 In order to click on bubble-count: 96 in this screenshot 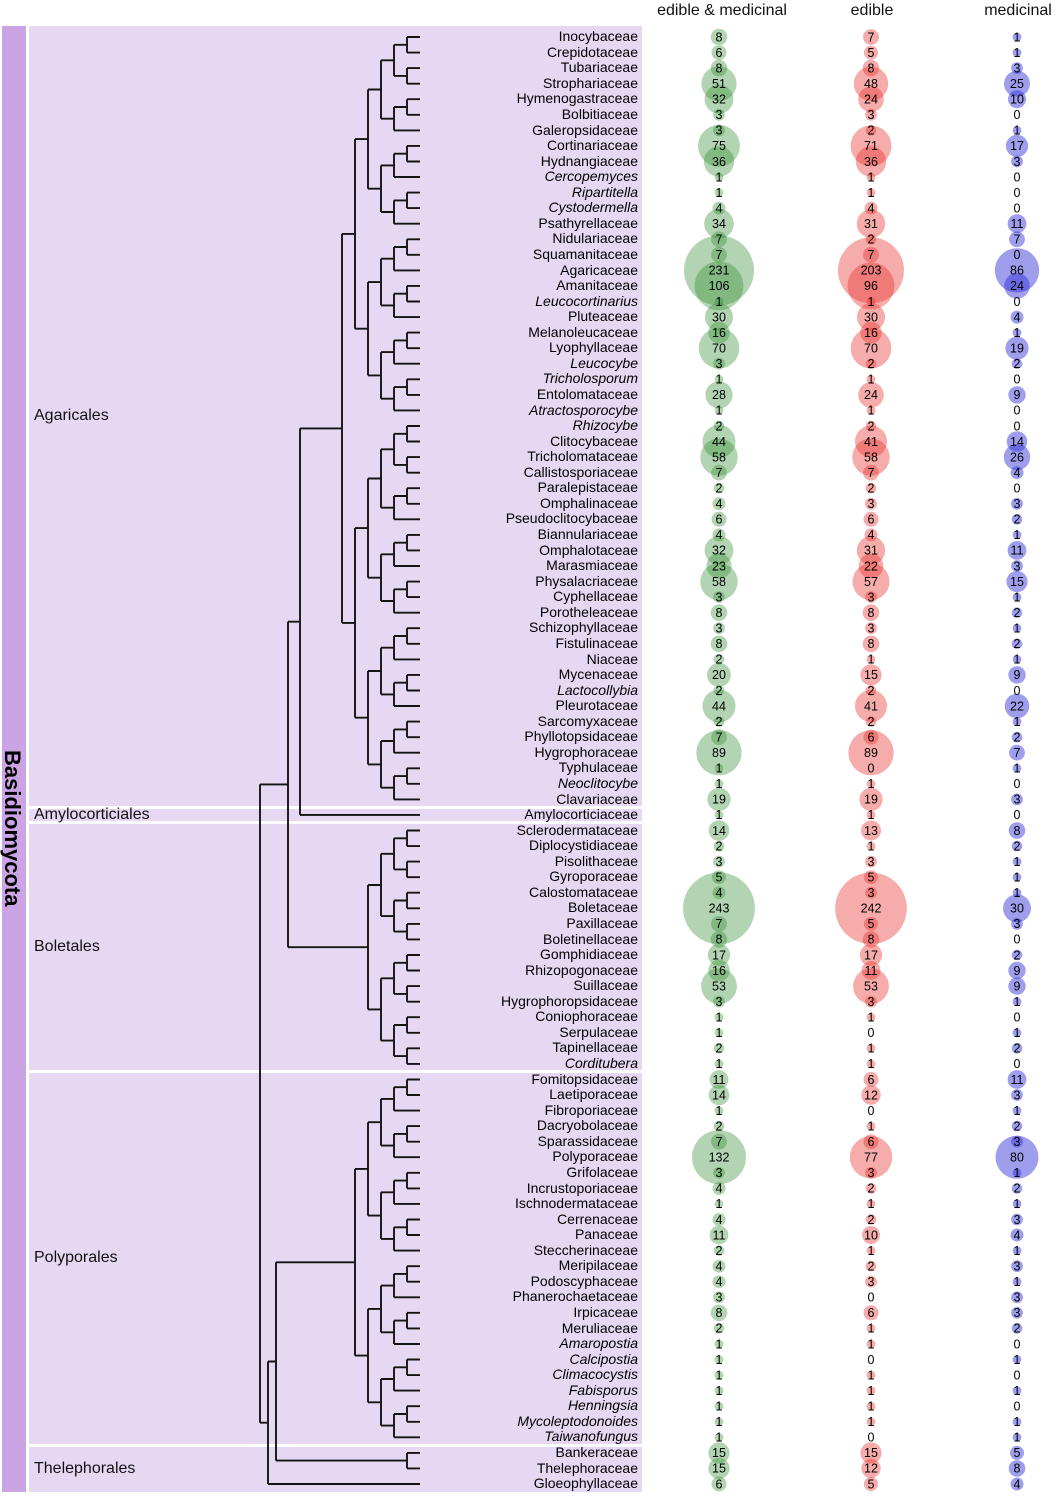, I will do `click(871, 286)`.